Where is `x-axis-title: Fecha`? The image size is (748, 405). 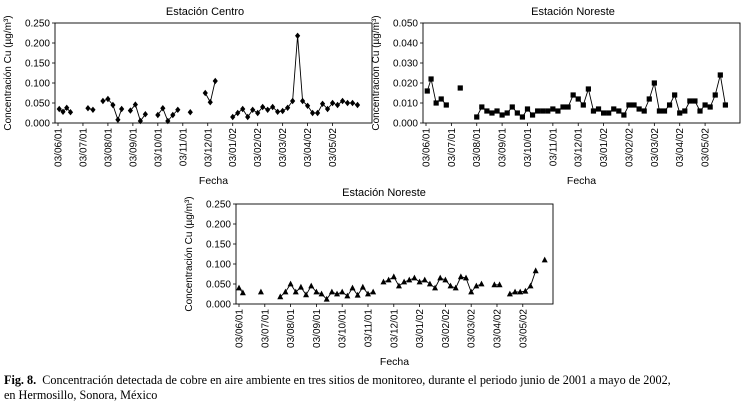 x-axis-title: Fecha is located at coordinates (581, 181).